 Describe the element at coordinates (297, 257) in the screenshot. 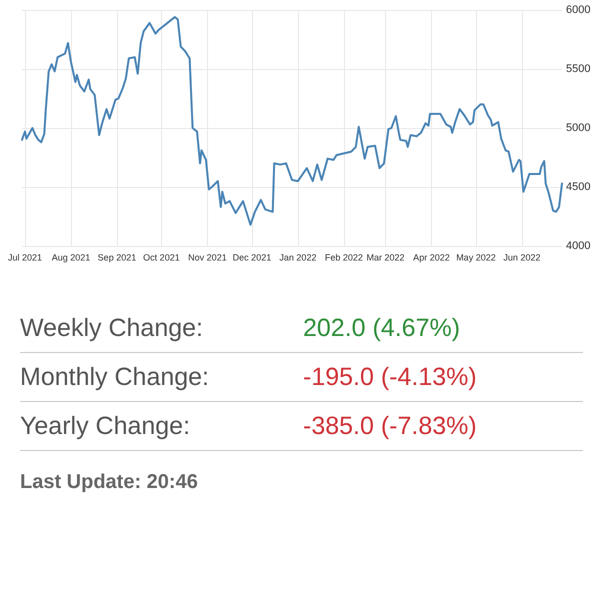

I see `x-tick-label: Jan 2022` at that location.